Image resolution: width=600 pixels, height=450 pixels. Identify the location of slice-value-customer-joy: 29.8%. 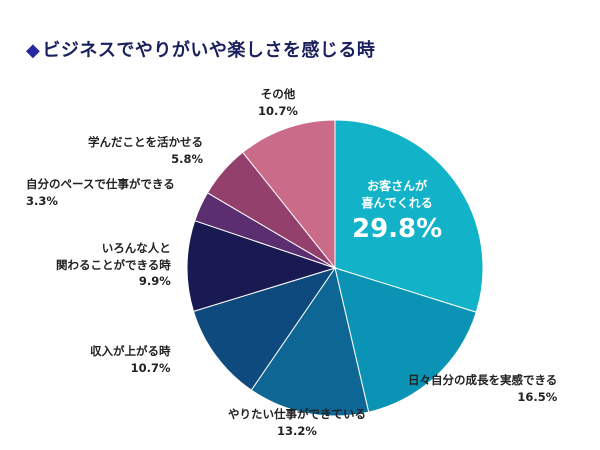
(397, 228).